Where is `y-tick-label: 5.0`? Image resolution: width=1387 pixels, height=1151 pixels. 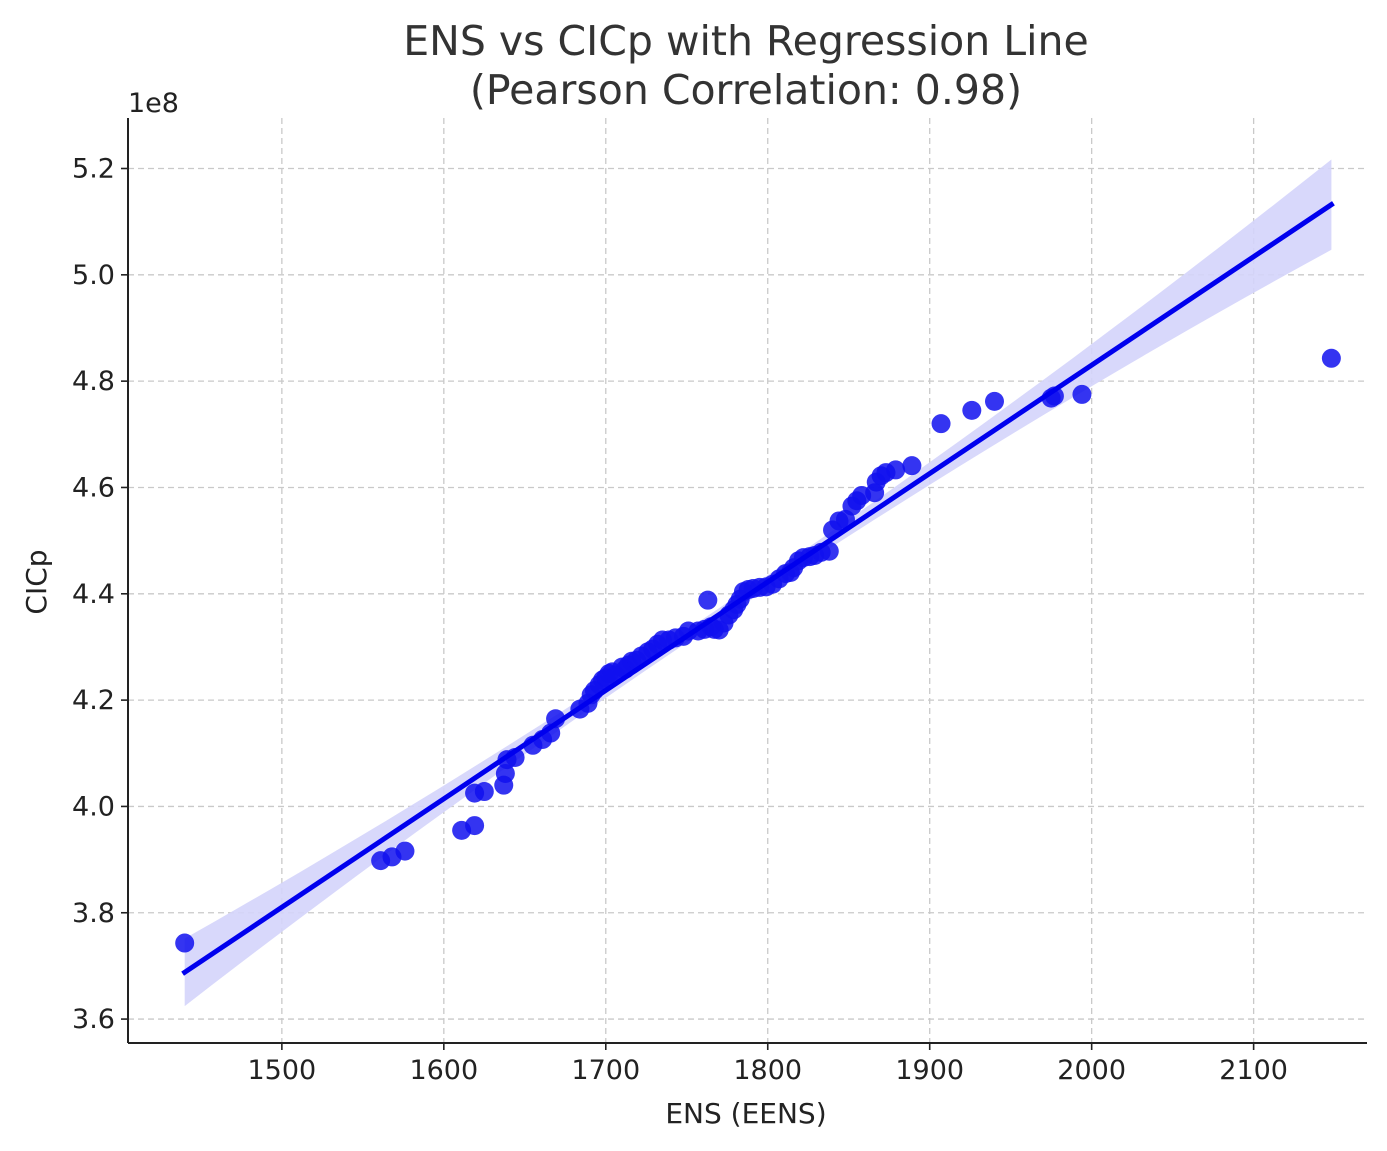 y-tick-label: 5.0 is located at coordinates (93, 275).